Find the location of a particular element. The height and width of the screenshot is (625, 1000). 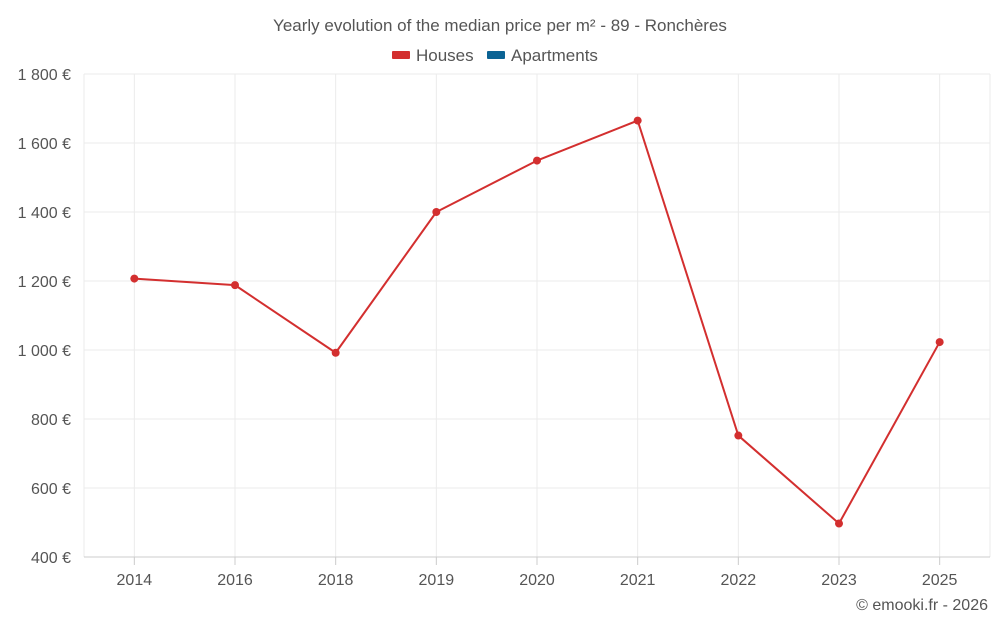

y-tick-label: 400 € is located at coordinates (51, 558).